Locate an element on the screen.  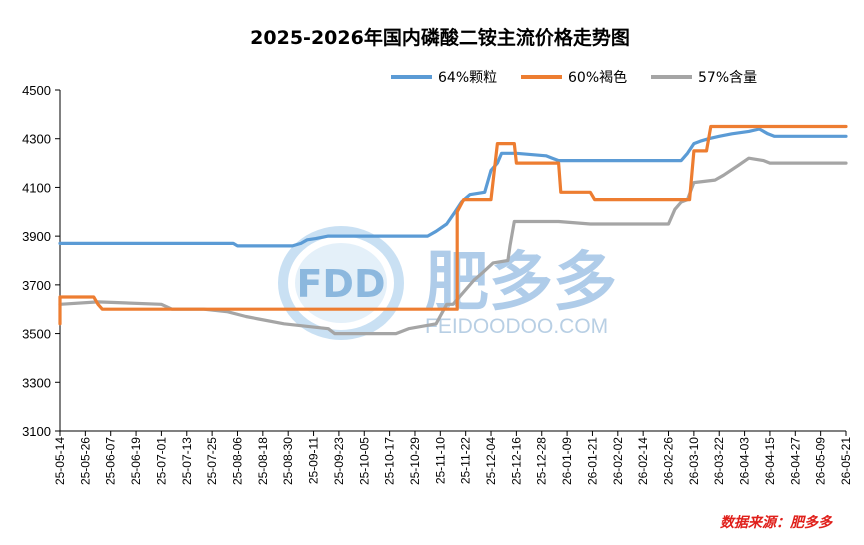
legend-label: 64%颗粒 is located at coordinates (467, 78).